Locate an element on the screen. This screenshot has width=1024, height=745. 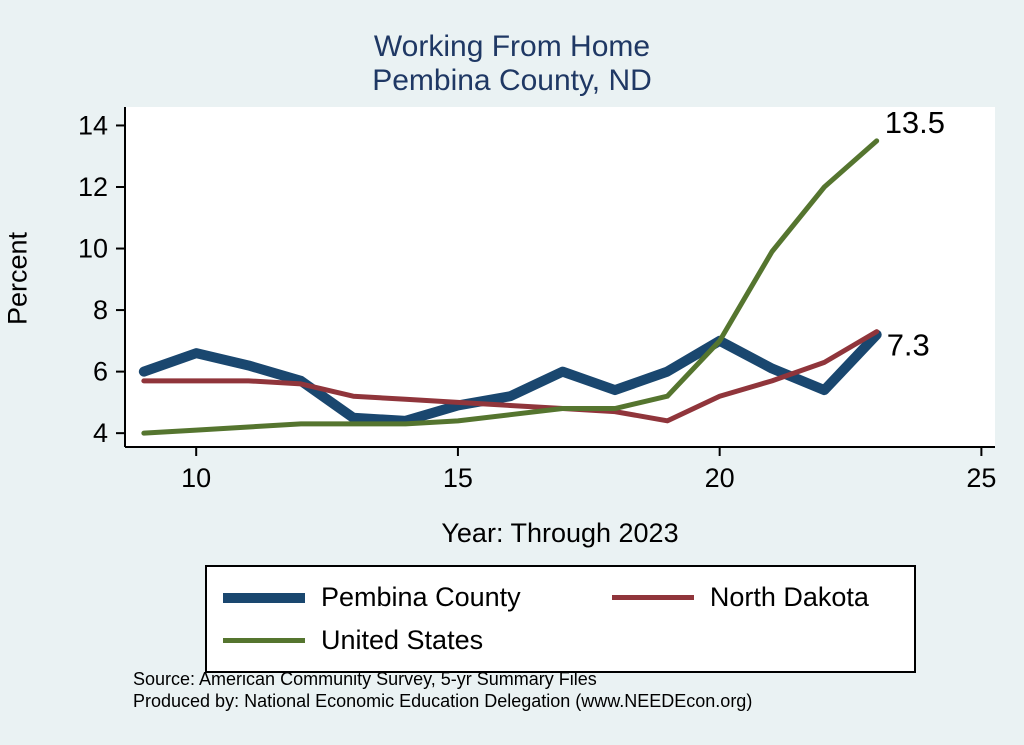
chart-title-line2: Pembina County, ND is located at coordinates (512, 80).